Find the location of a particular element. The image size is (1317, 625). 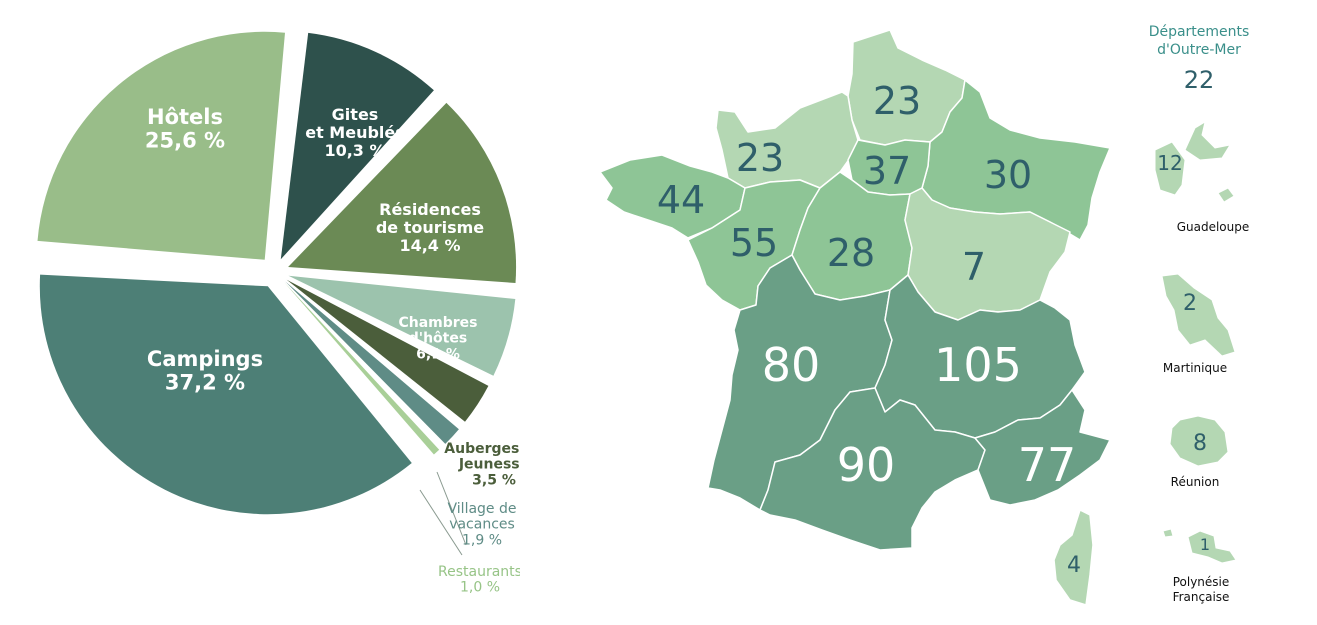

pie-slice-name: Village de is located at coordinates (482, 509).